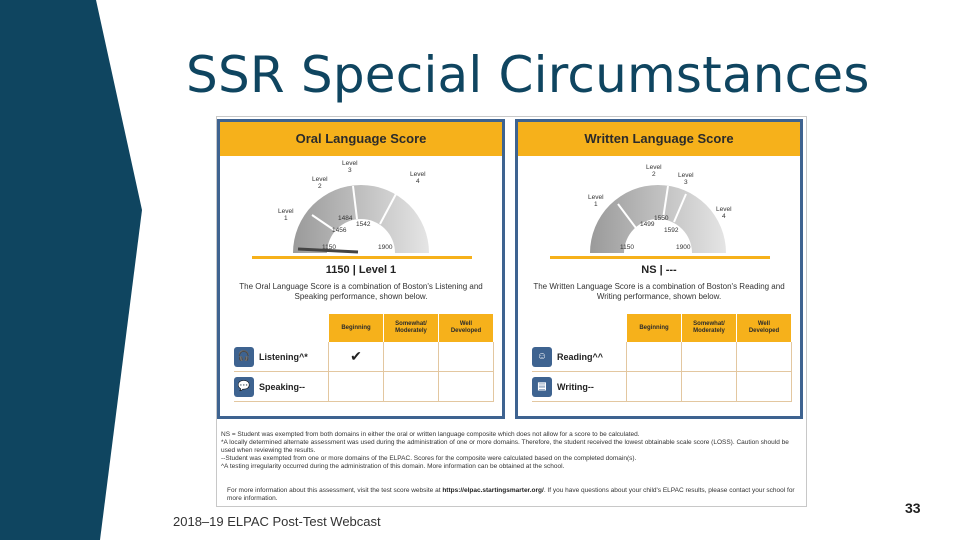 The width and height of the screenshot is (960, 540). What do you see at coordinates (362, 257) in the screenshot?
I see `oral-score-bar` at bounding box center [362, 257].